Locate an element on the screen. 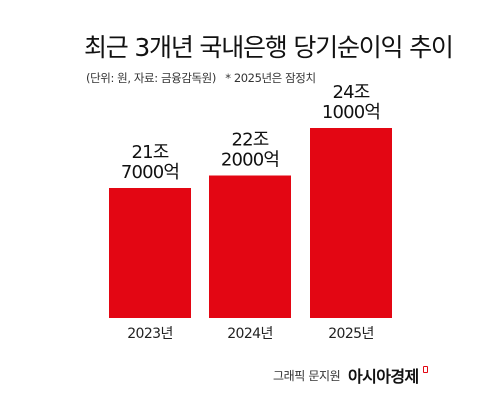  data-label-line: 21조 is located at coordinates (149, 152).